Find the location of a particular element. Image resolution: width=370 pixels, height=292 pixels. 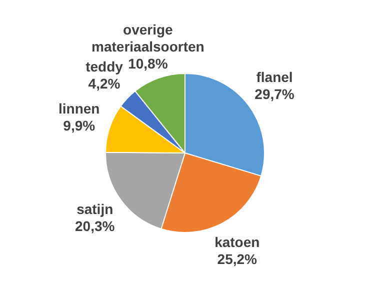

slice-label: linnen is located at coordinates (79, 108).